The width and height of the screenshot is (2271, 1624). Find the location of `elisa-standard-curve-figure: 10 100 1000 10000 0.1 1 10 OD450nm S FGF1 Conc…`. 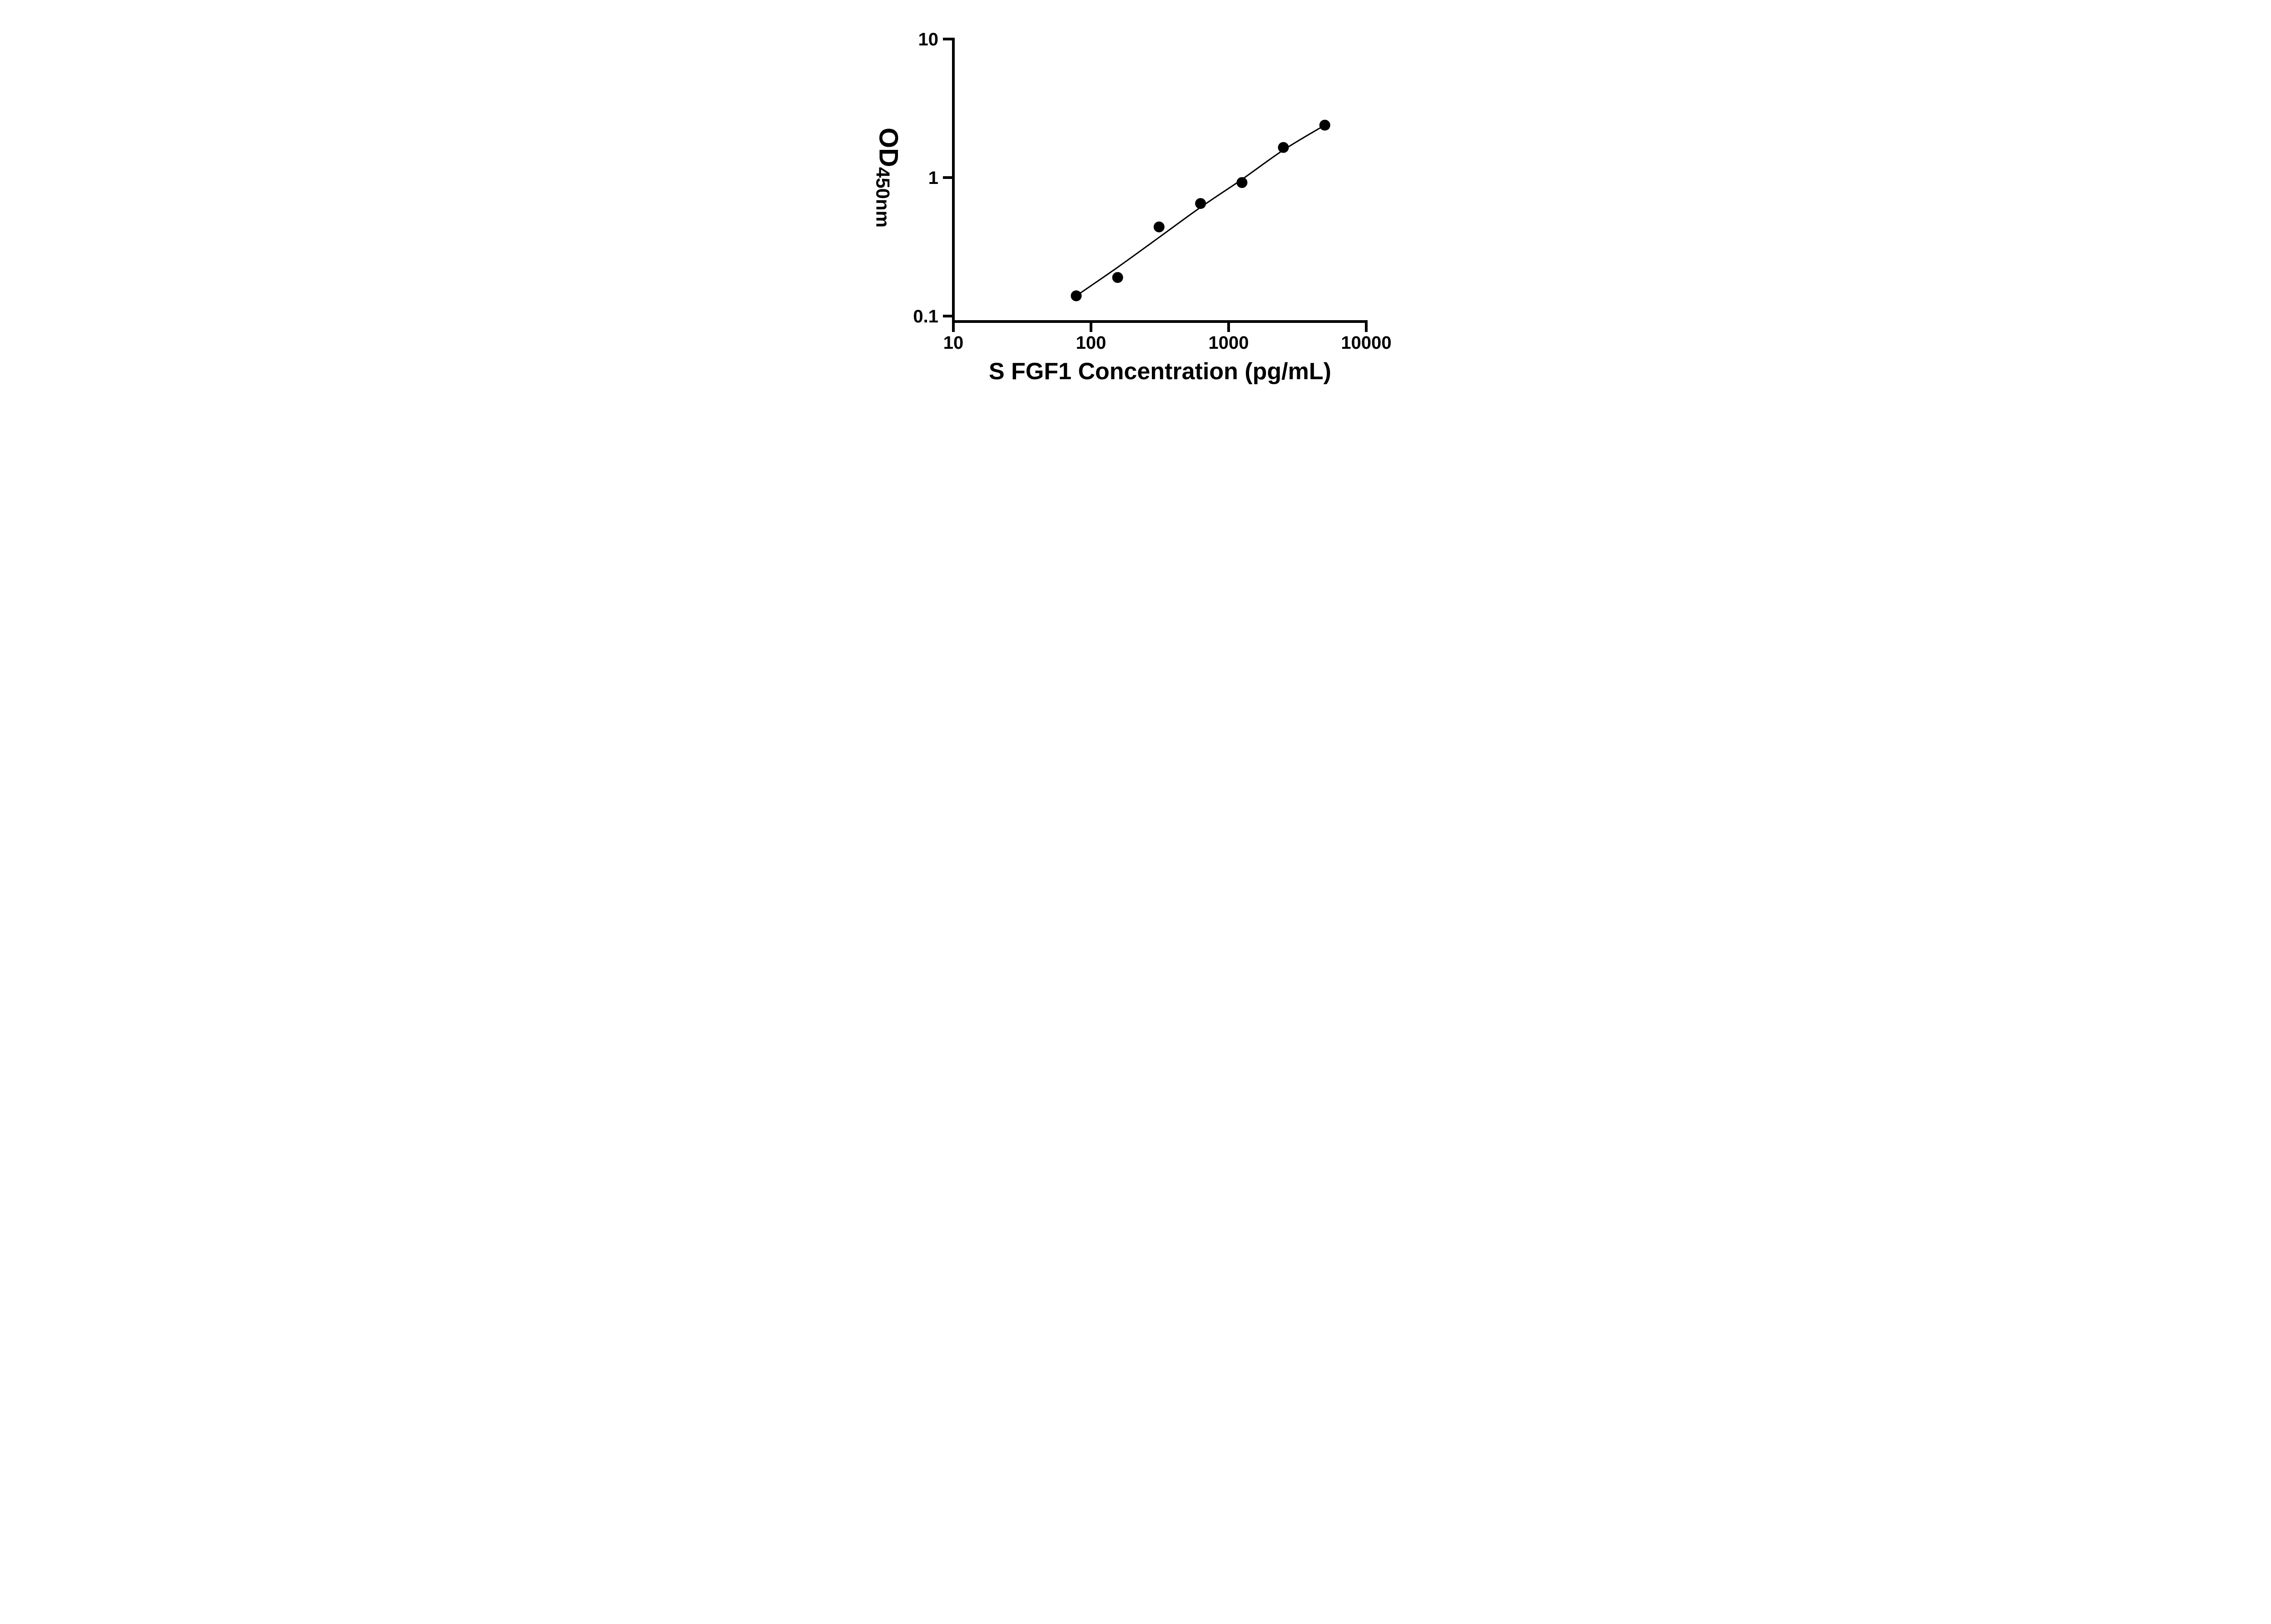

elisa-standard-curve-figure: 10 100 1000 10000 0.1 1 10 OD450nm S FGF1 Conc… is located at coordinates (1135, 203).